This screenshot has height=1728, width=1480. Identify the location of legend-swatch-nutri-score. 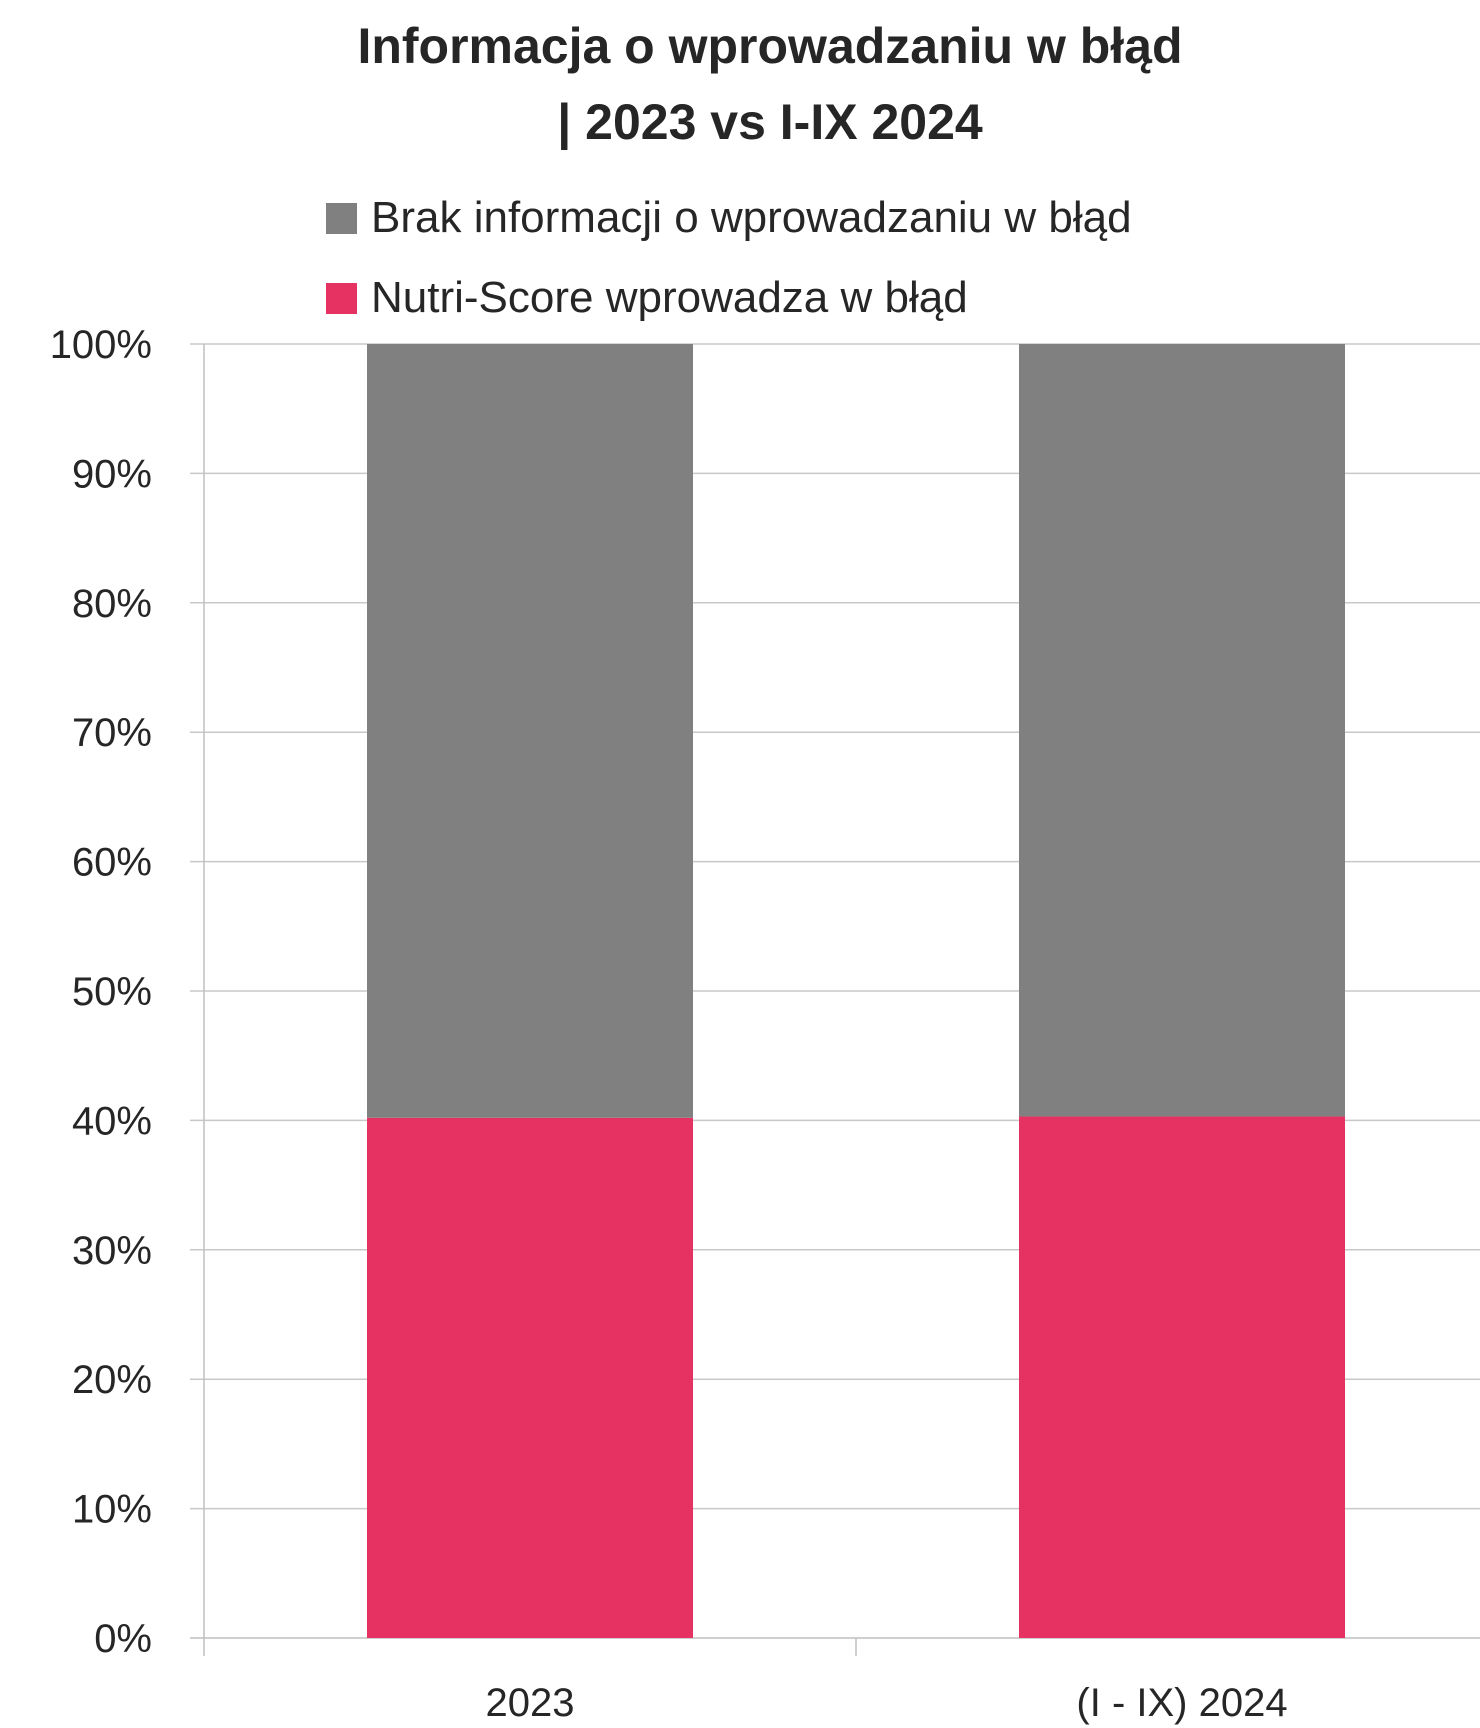
(341, 298).